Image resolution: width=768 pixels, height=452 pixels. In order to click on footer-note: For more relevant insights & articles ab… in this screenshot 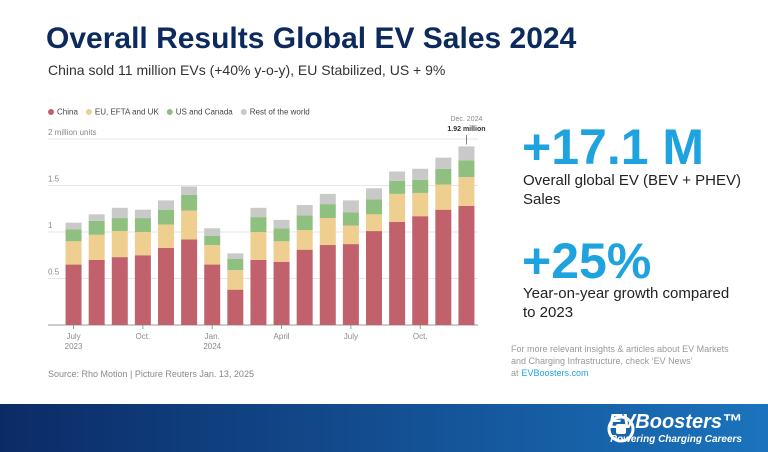, I will do `click(626, 361)`.